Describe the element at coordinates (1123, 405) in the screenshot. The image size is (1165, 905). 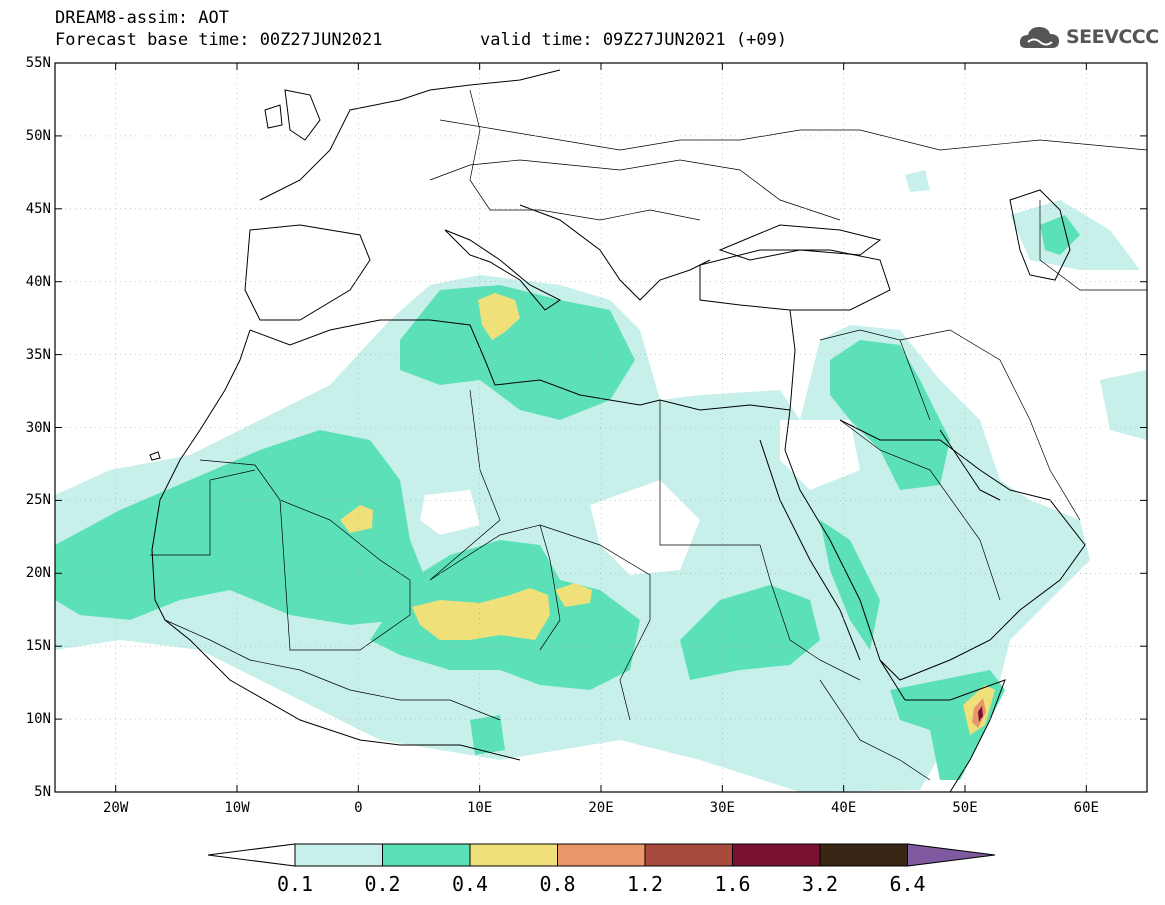
I see `aot-band-01-east` at that location.